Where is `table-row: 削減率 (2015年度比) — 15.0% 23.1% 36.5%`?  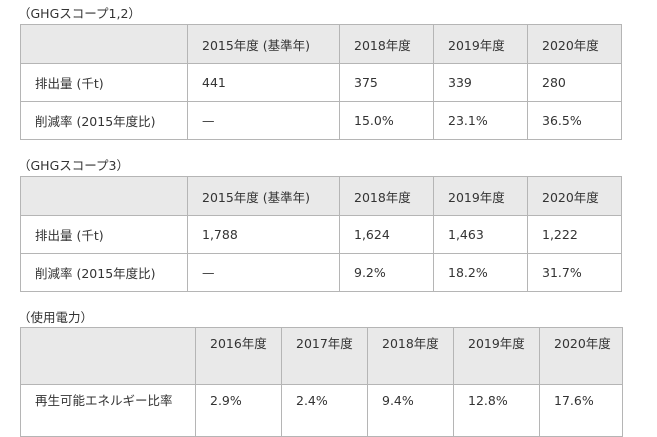
table-row: 削減率 (2015年度比) — 15.0% 23.1% 36.5% is located at coordinates (321, 120).